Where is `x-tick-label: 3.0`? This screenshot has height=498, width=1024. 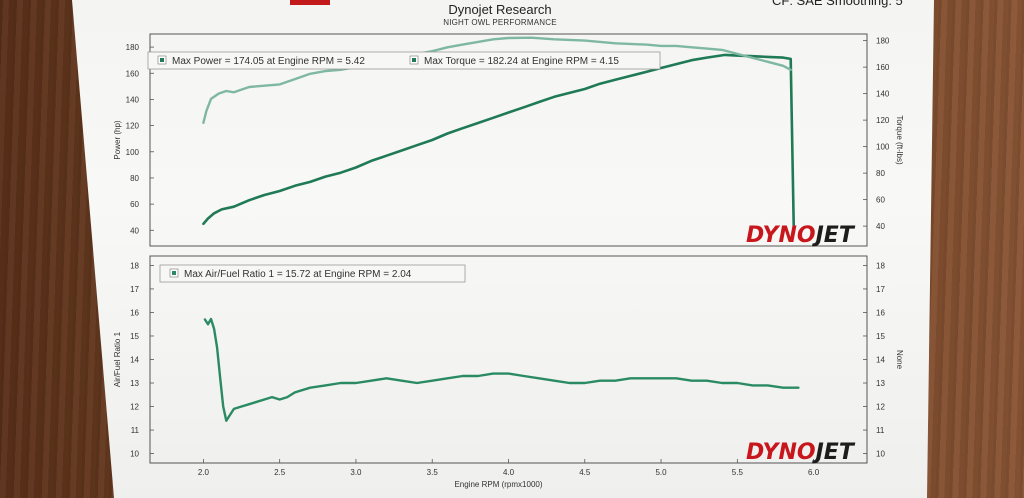 x-tick-label: 3.0 is located at coordinates (356, 472).